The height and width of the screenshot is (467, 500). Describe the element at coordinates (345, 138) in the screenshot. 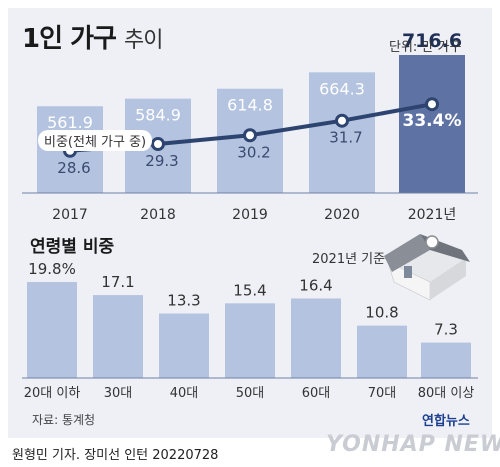

I see `share-value-label: 31.7` at that location.